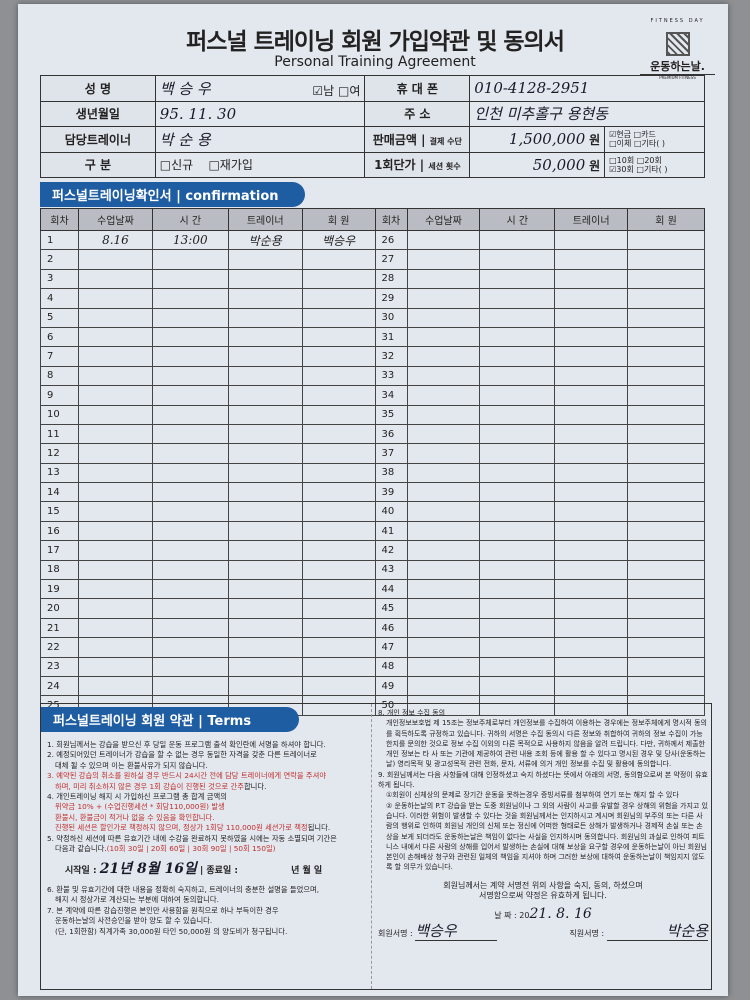 This screenshot has width=750, height=1000. What do you see at coordinates (632, 135) in the screenshot?
I see `pay-options-row1: ☑현금 □카드` at bounding box center [632, 135].